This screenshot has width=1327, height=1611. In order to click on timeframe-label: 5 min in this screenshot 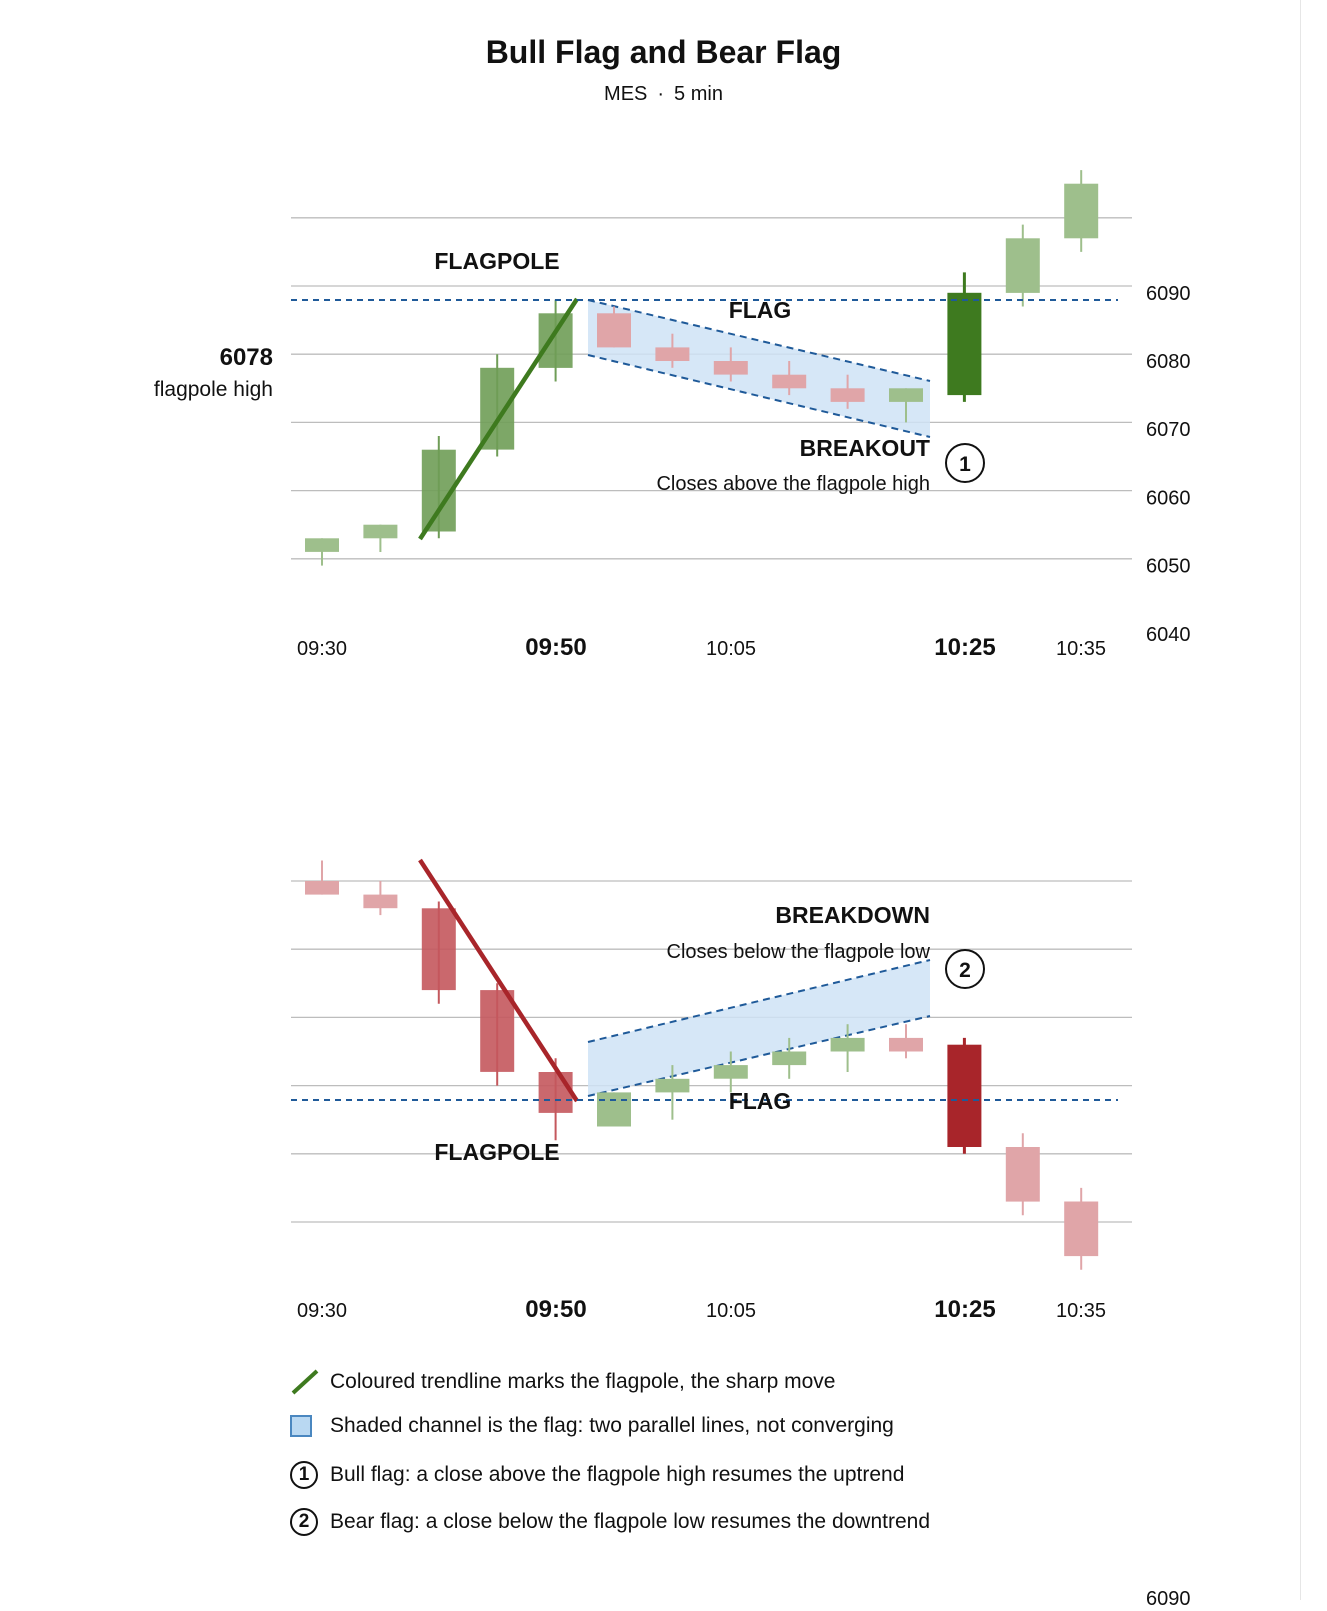, I will do `click(698, 94)`.